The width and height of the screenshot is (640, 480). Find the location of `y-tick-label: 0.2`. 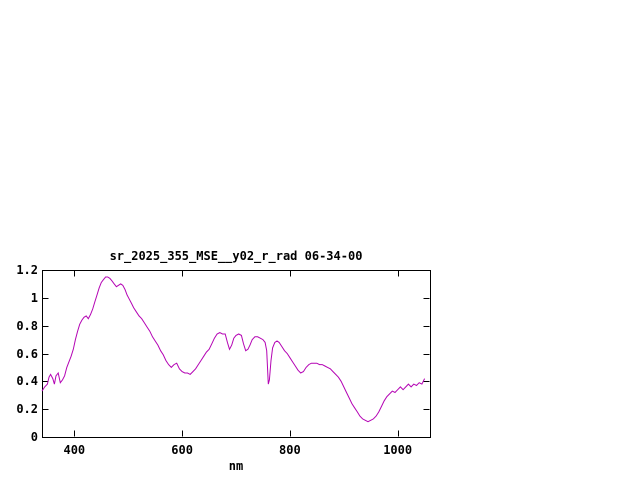

y-tick-label: 0.2 is located at coordinates (27, 409).